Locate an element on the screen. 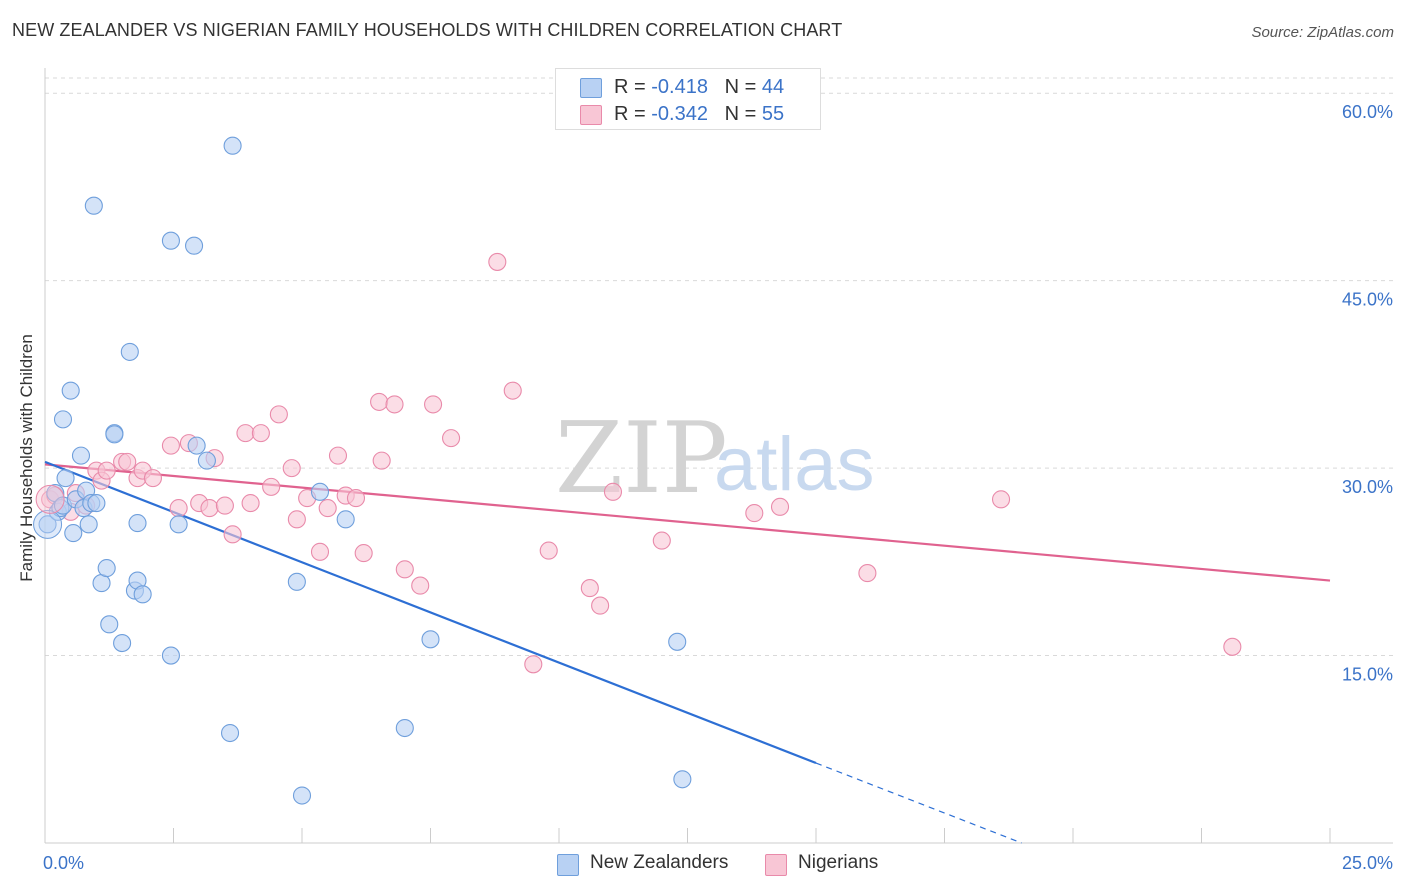 This screenshot has width=1406, height=892. legend-label: New Zealanders is located at coordinates (659, 862).